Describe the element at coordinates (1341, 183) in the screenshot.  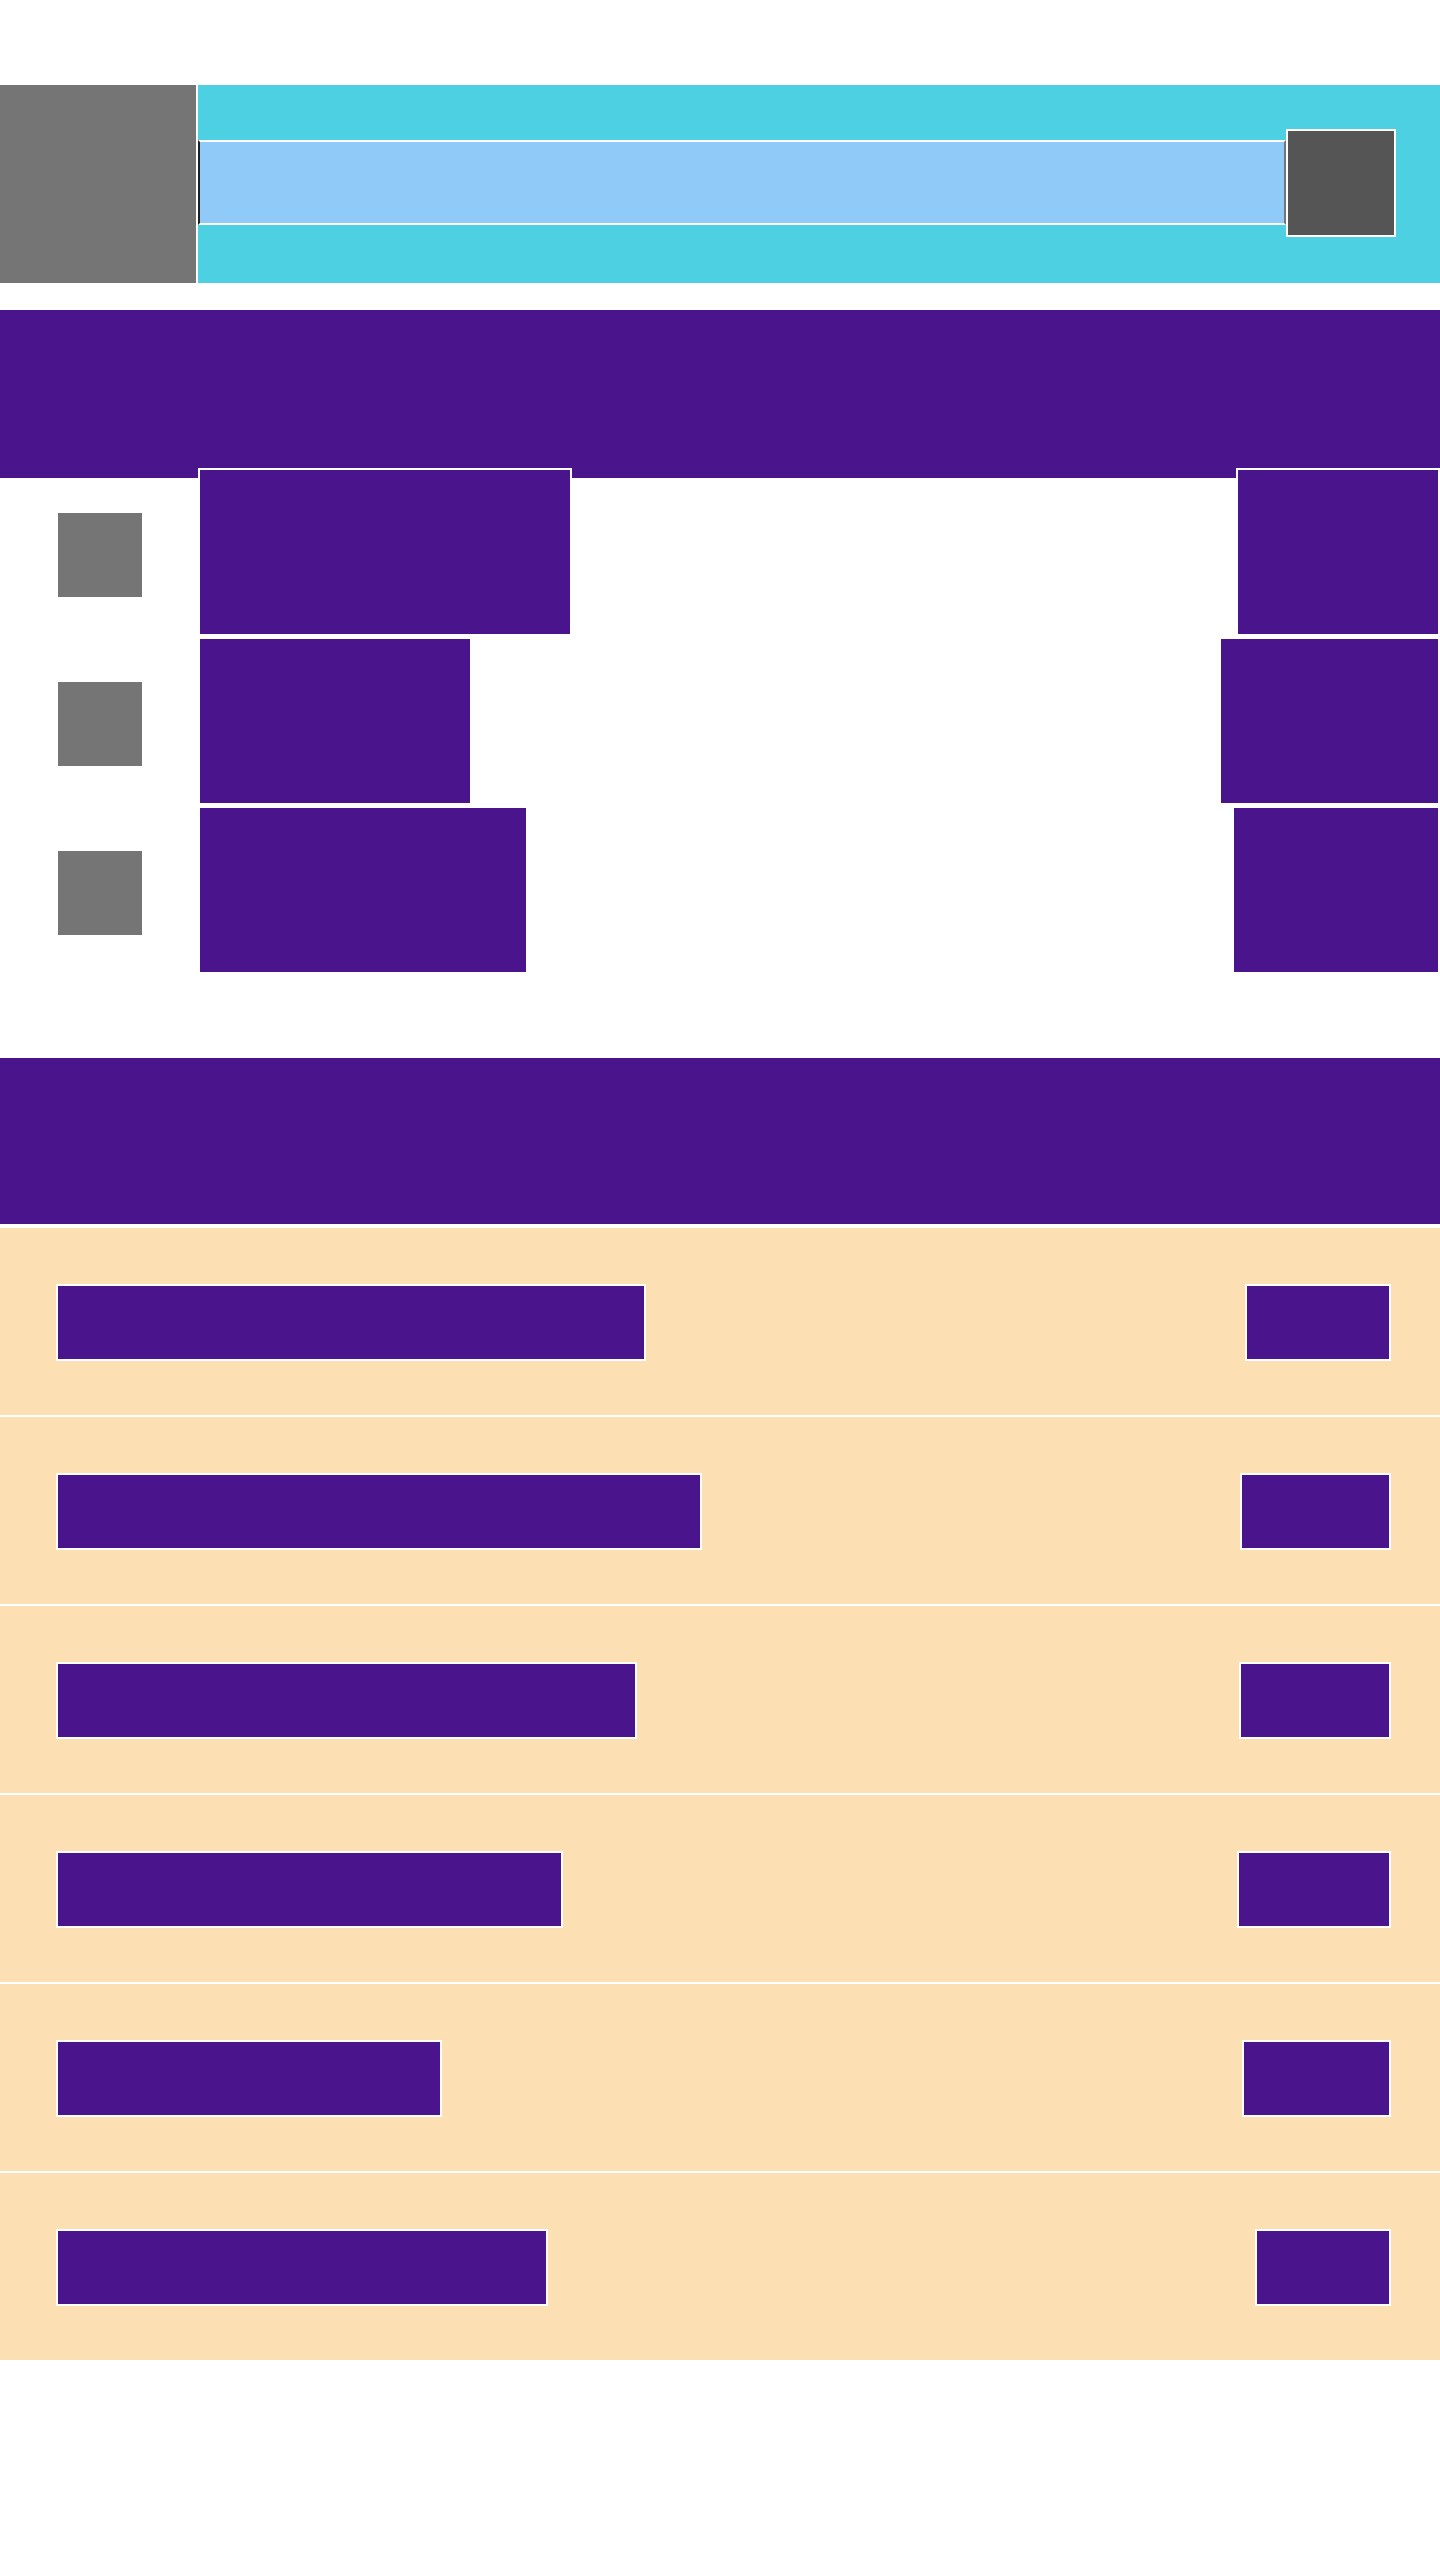
I see `search-action-button` at that location.